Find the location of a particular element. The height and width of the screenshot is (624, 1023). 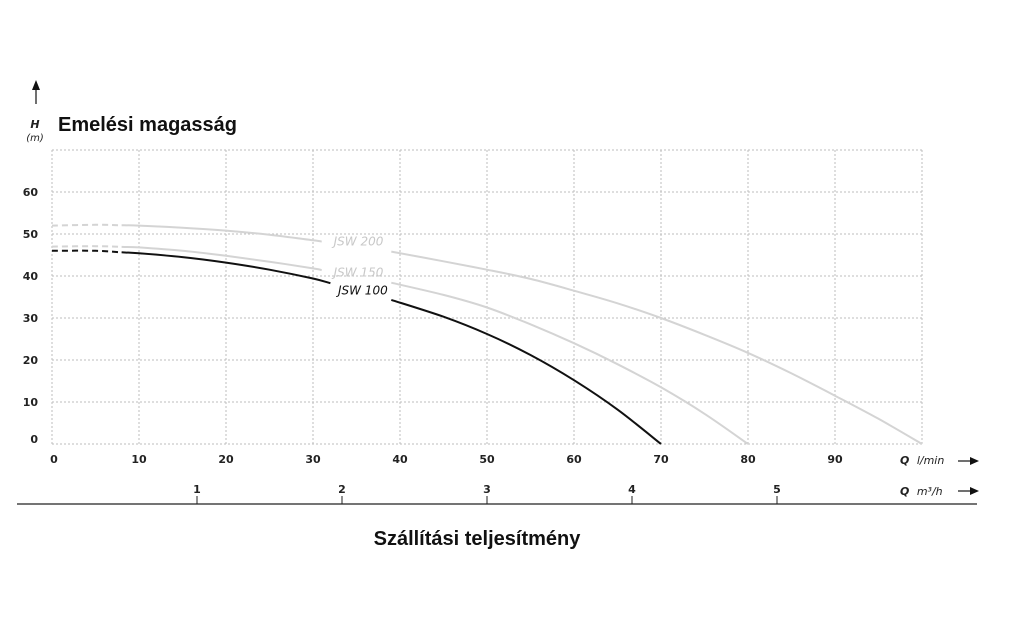

secondary-tick-label: 3 is located at coordinates (487, 489).